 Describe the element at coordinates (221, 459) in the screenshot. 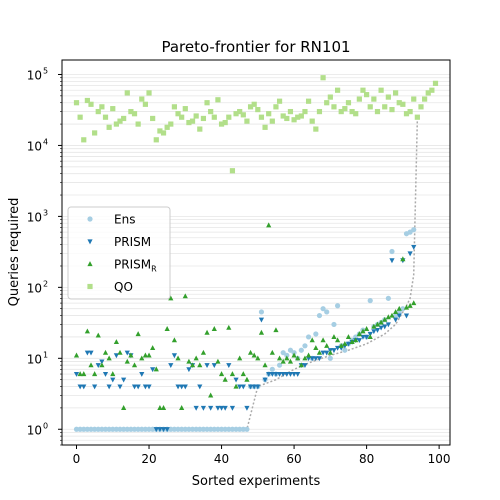

I see `x-tick-label: 40` at that location.